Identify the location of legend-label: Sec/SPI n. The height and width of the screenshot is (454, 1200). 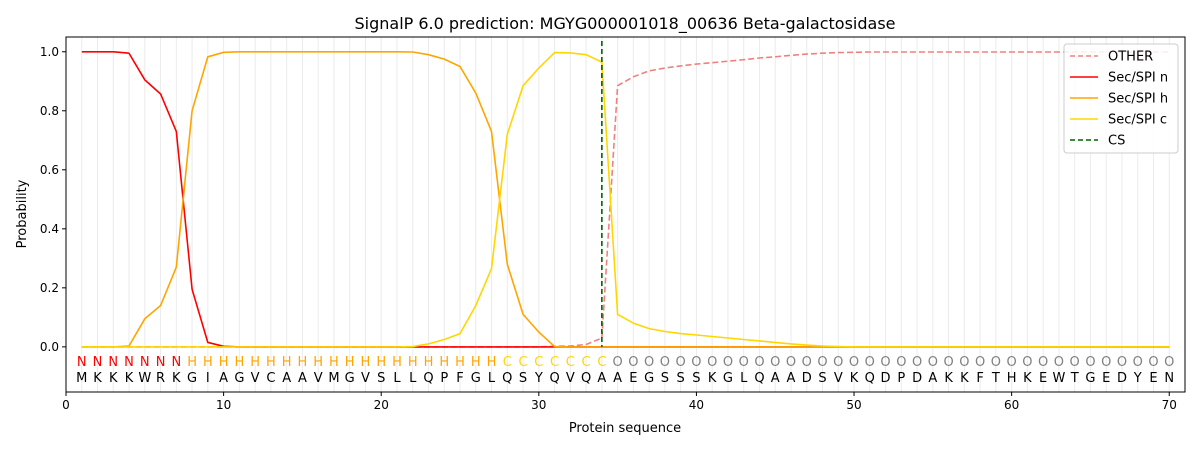
(1138, 78).